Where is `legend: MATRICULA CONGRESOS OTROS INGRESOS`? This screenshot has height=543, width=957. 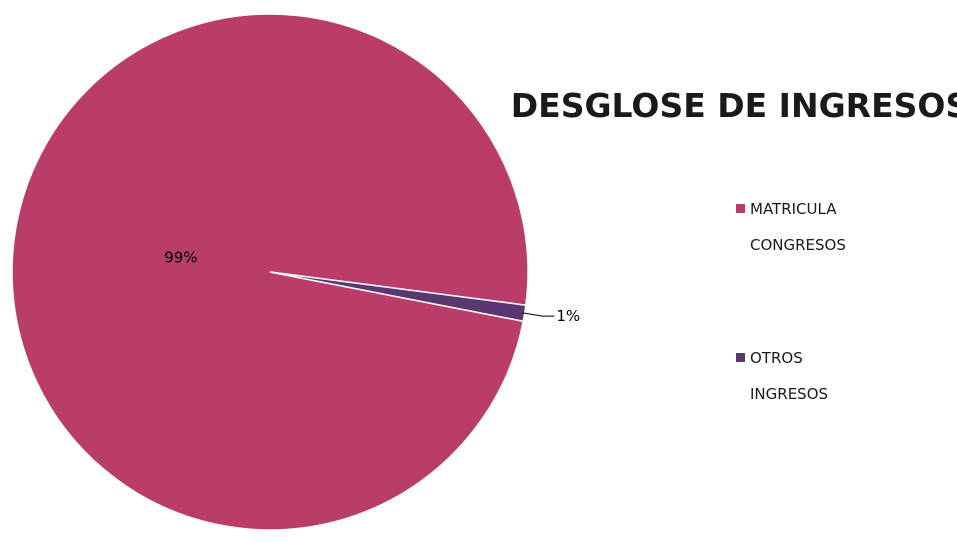 legend: MATRICULA CONGRESOS OTROS INGRESOS is located at coordinates (791, 301).